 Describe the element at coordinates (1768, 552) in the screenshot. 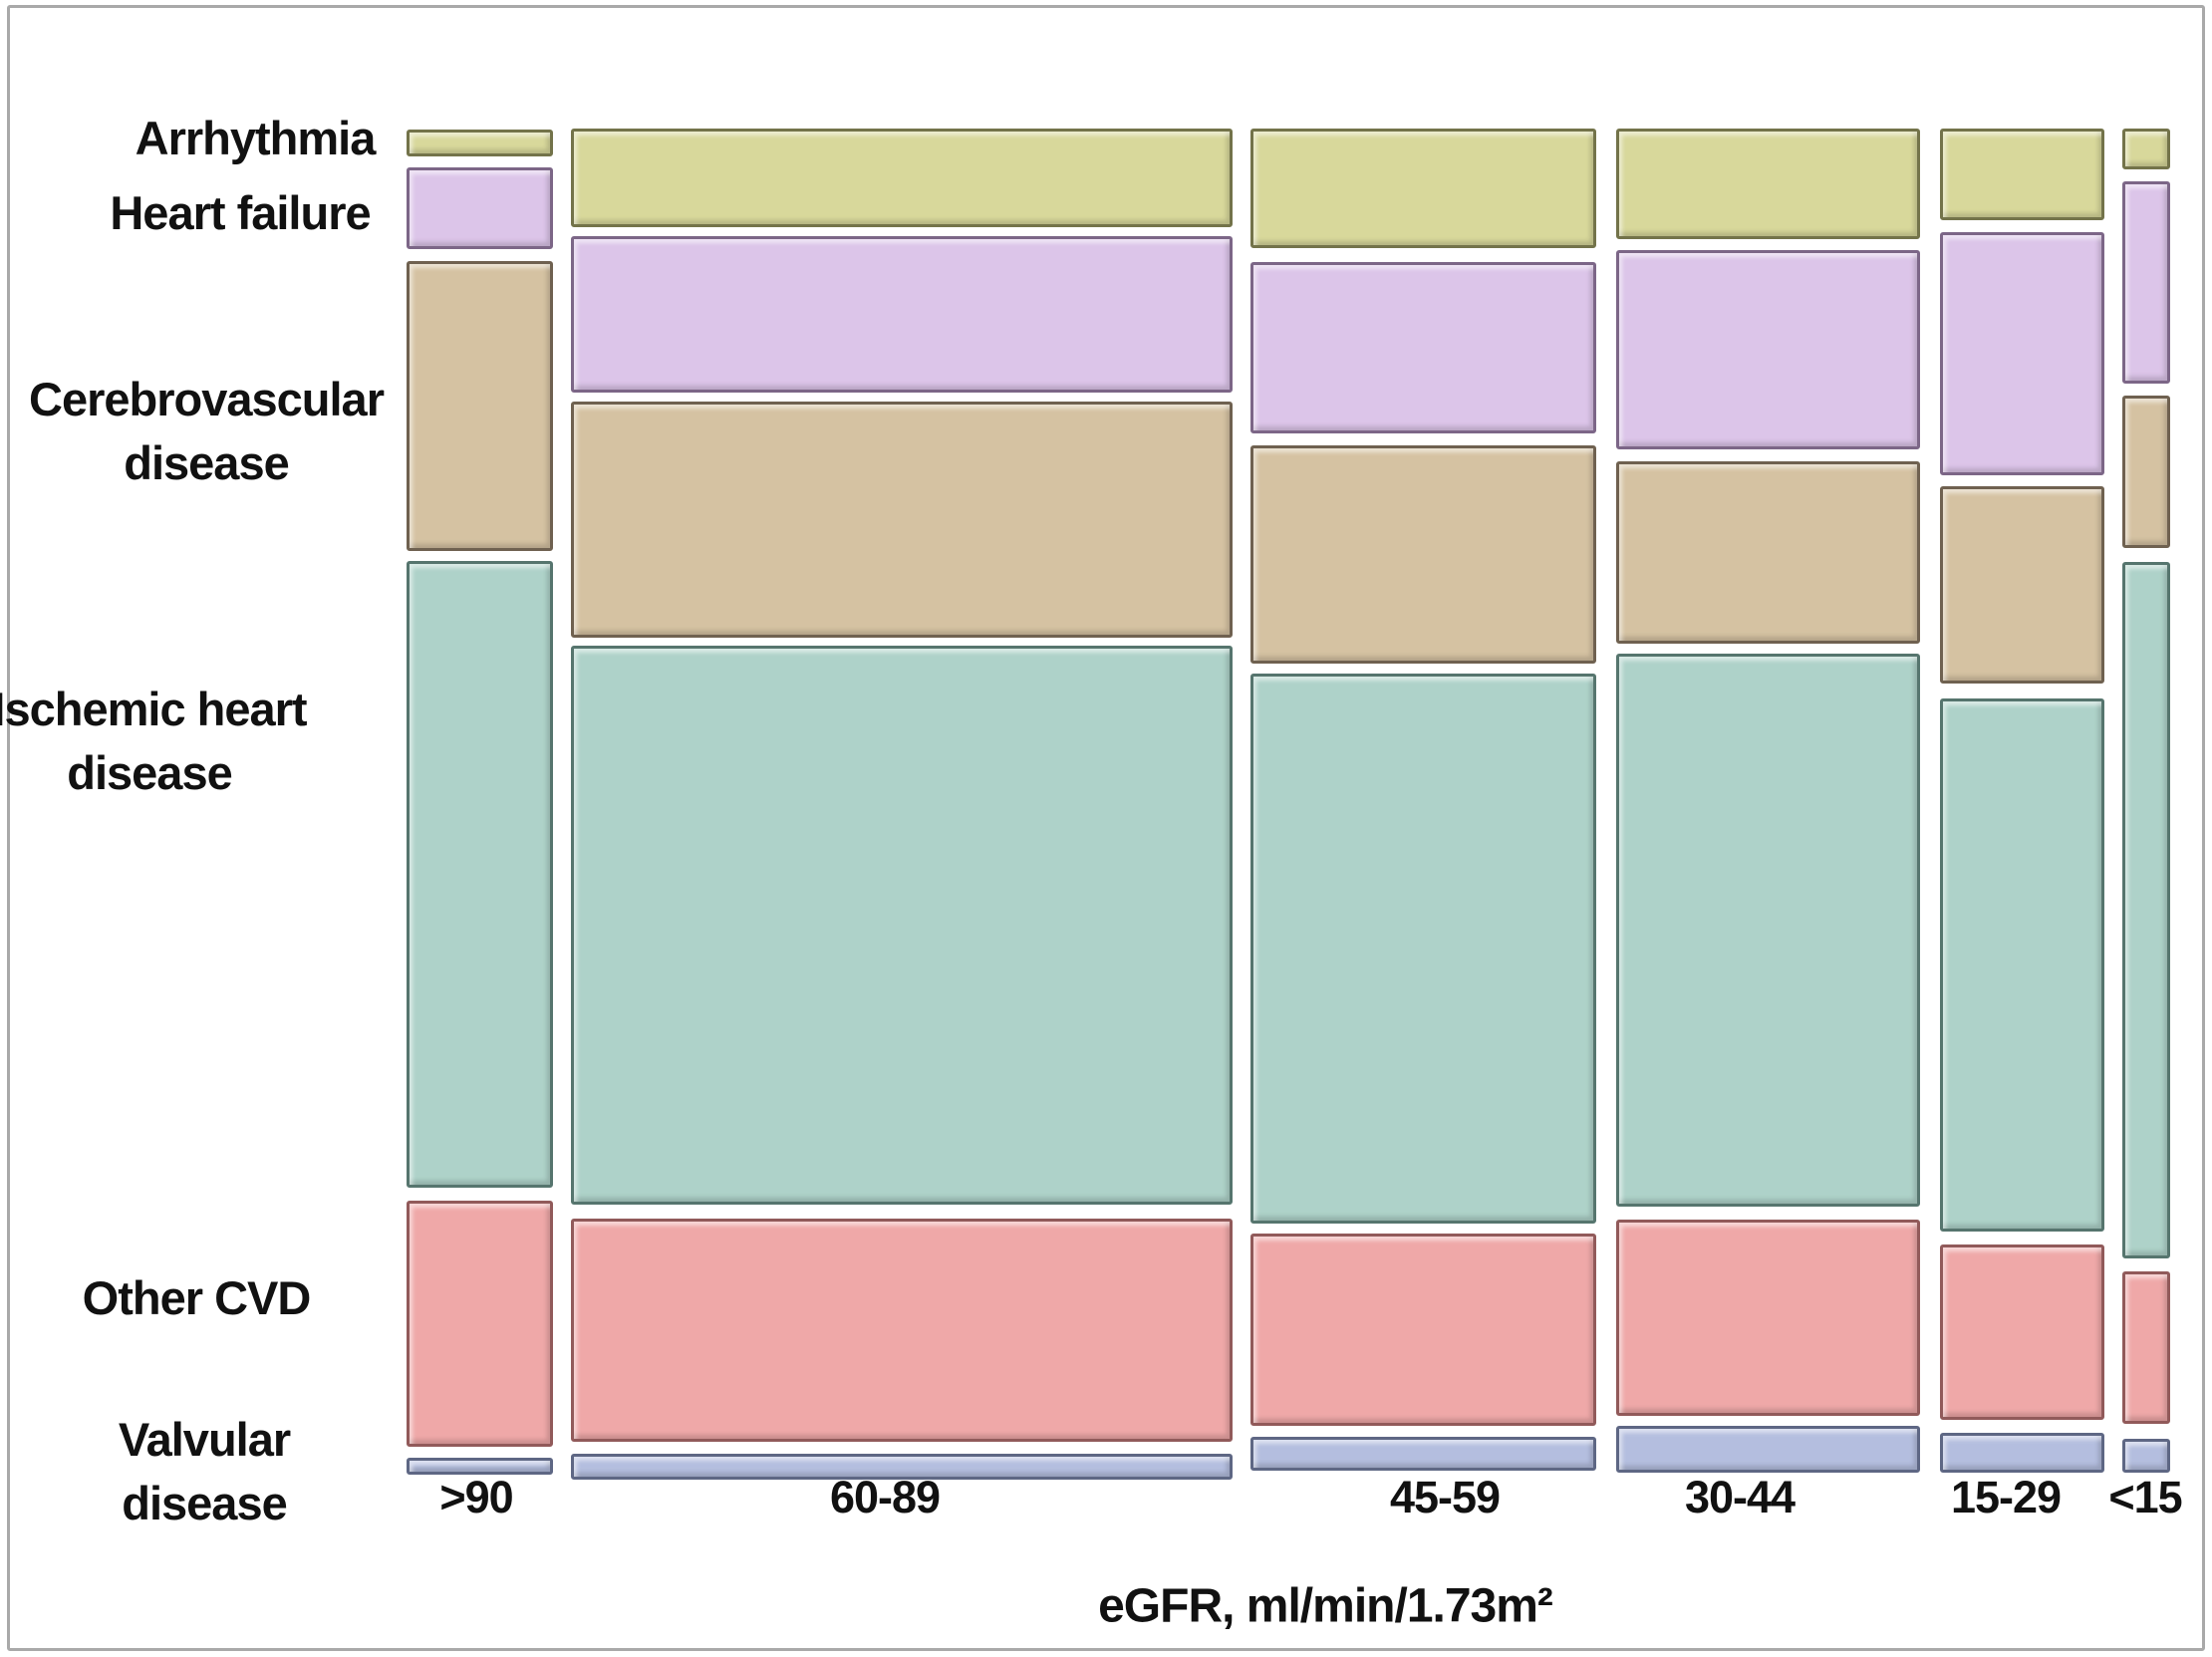

I see `mosaic-cell-3044-cerebrovascular-disease` at that location.